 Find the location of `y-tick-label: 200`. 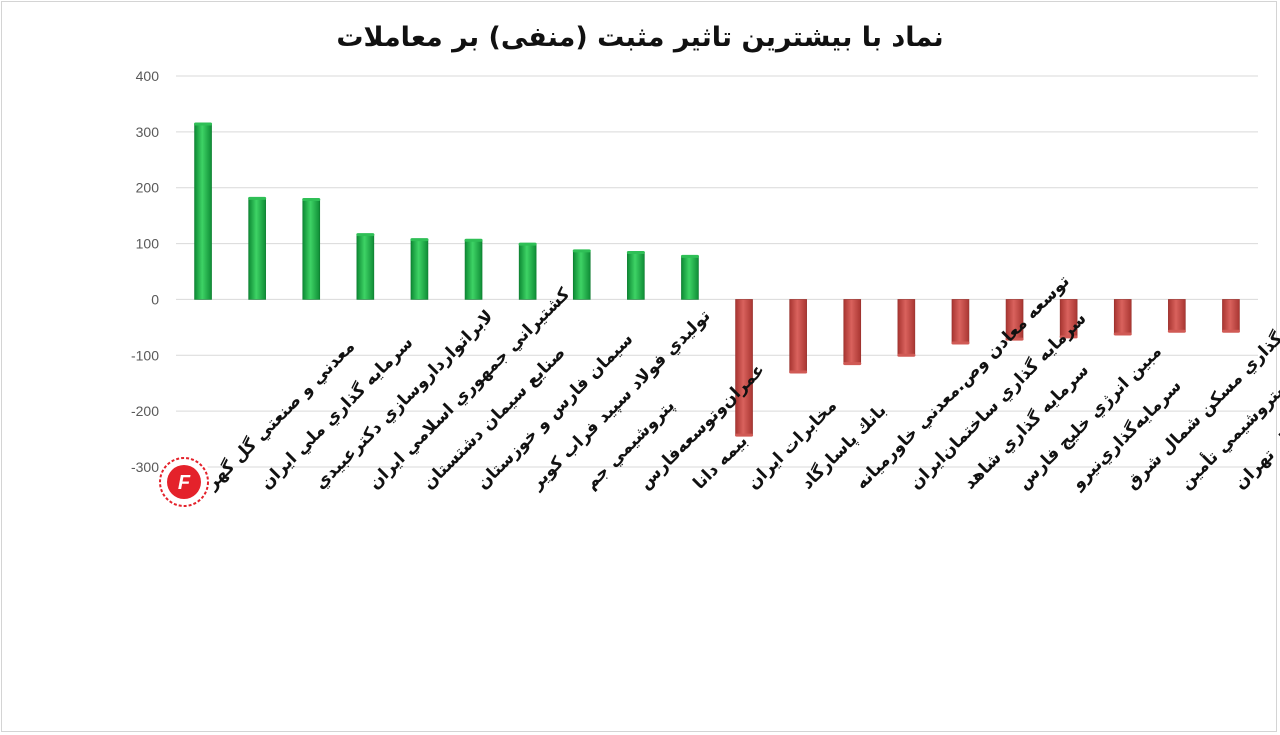

y-tick-label: 200 is located at coordinates (148, 188).